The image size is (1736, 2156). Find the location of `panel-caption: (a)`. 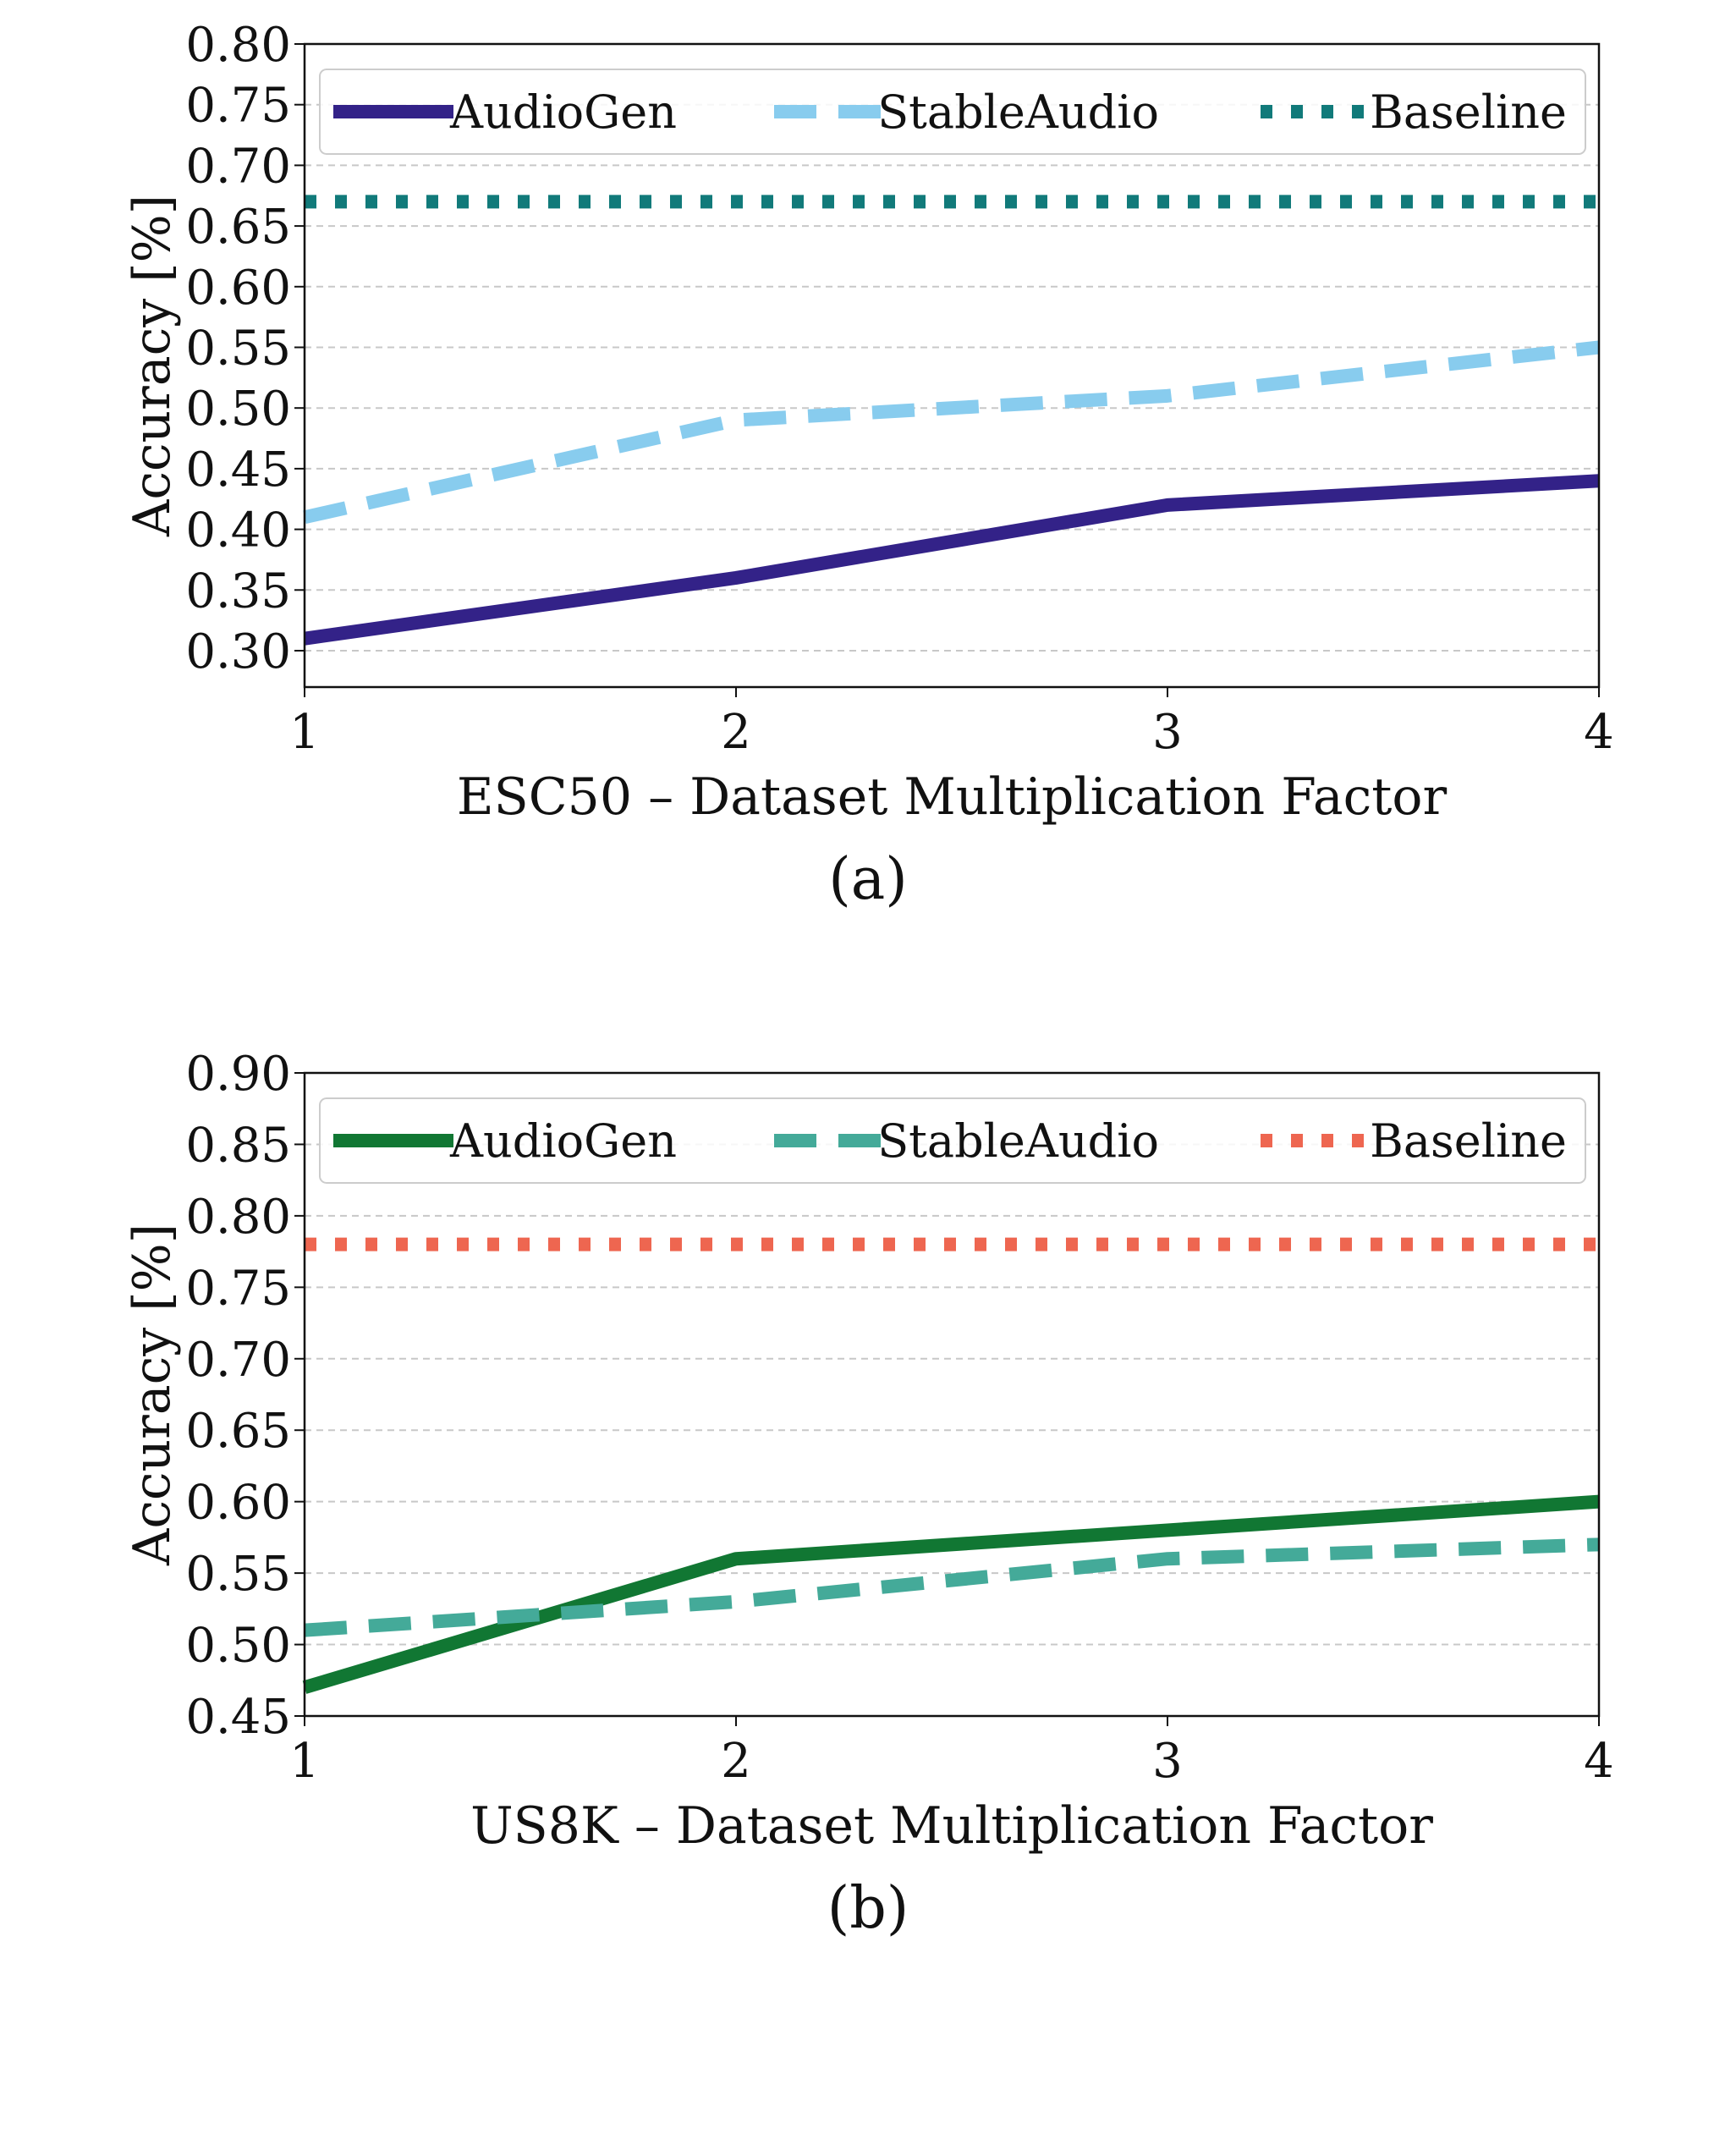

panel-caption: (a) is located at coordinates (868, 880).